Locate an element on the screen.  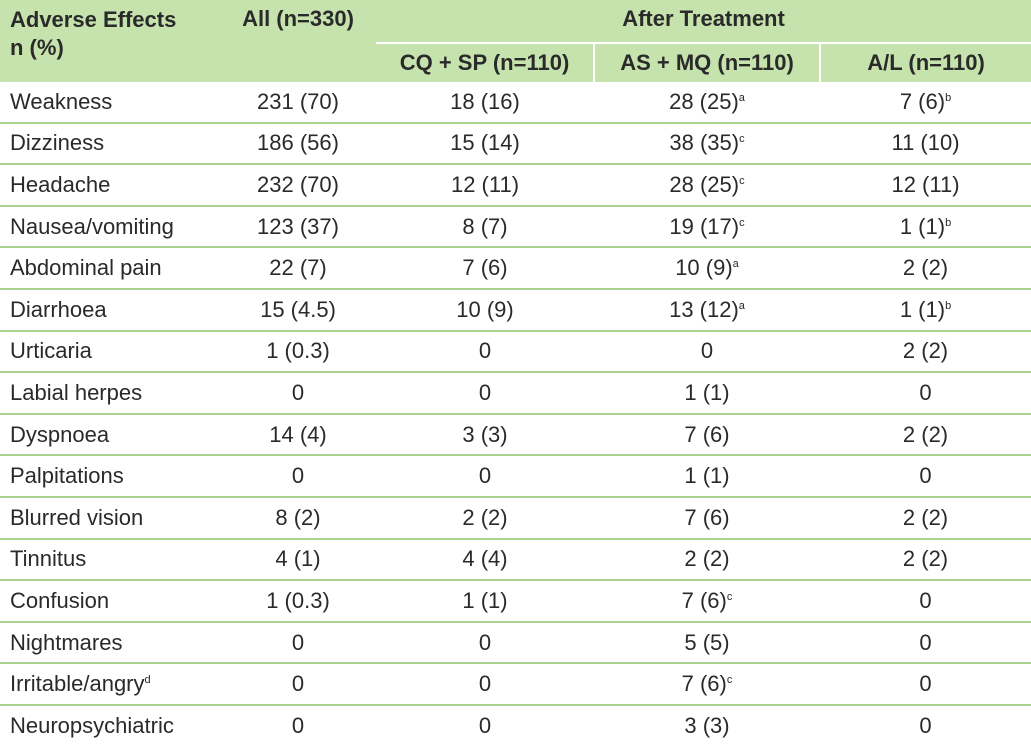
cell-adverse-effect-value: Irritable/angry is located at coordinates (77, 684).